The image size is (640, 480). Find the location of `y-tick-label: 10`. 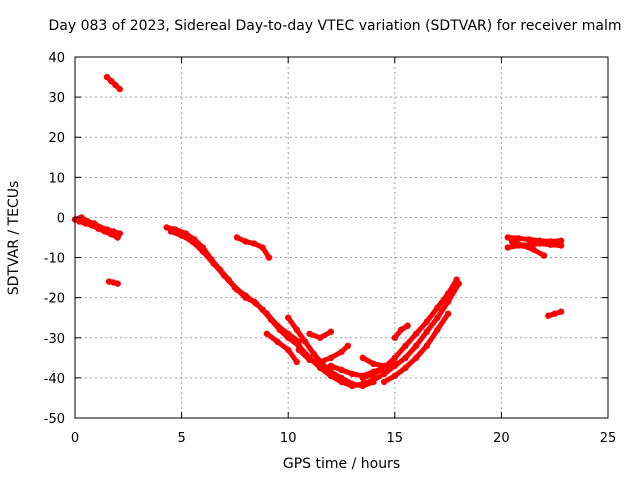

y-tick-label: 10 is located at coordinates (56, 178).